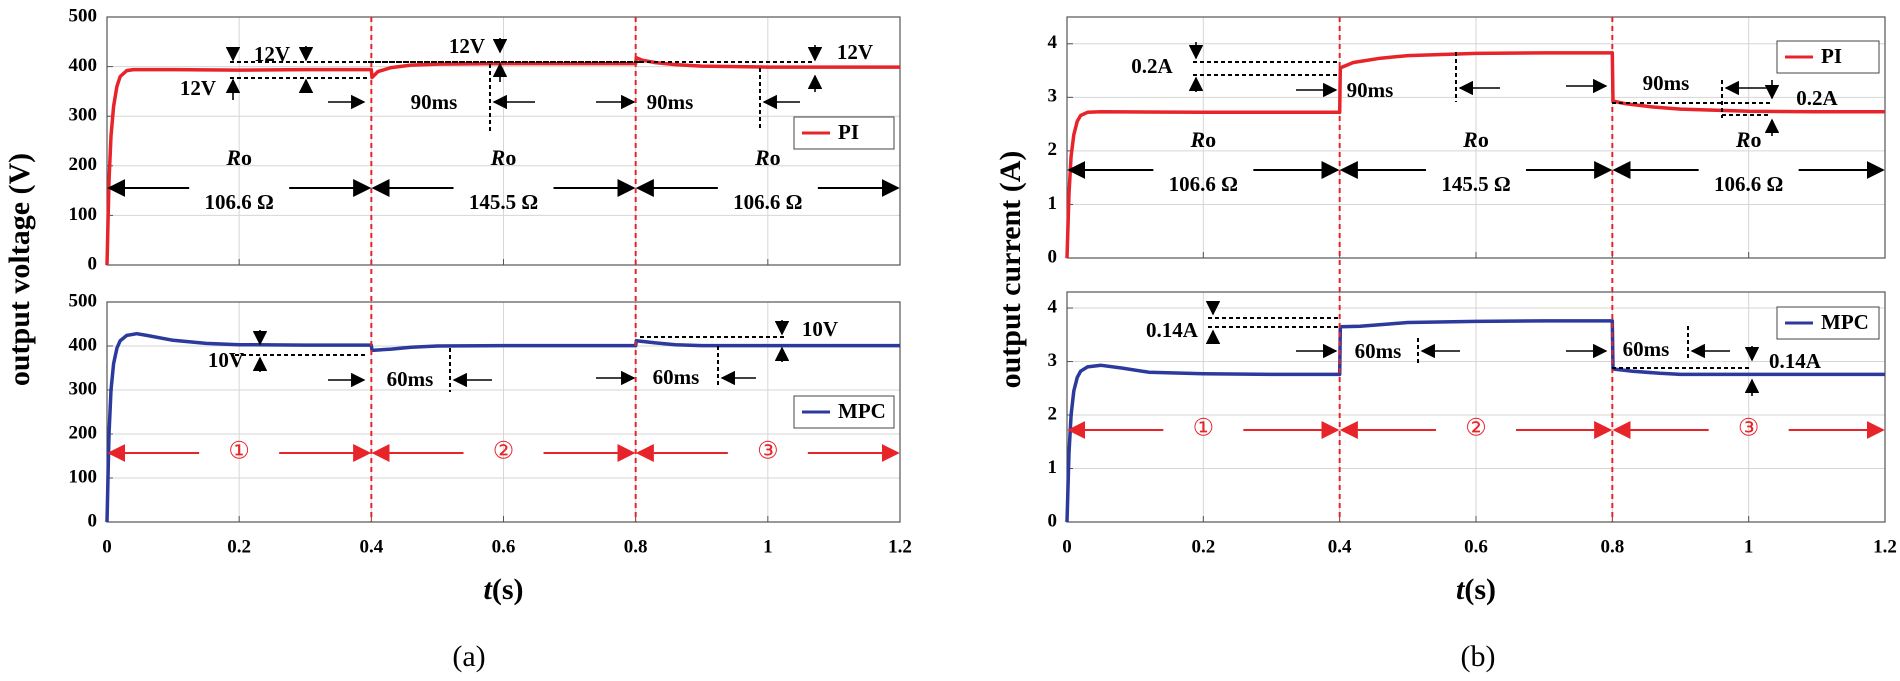 This screenshot has width=1900, height=681. I want to click on p1-region-label: ②, so click(1476, 429).